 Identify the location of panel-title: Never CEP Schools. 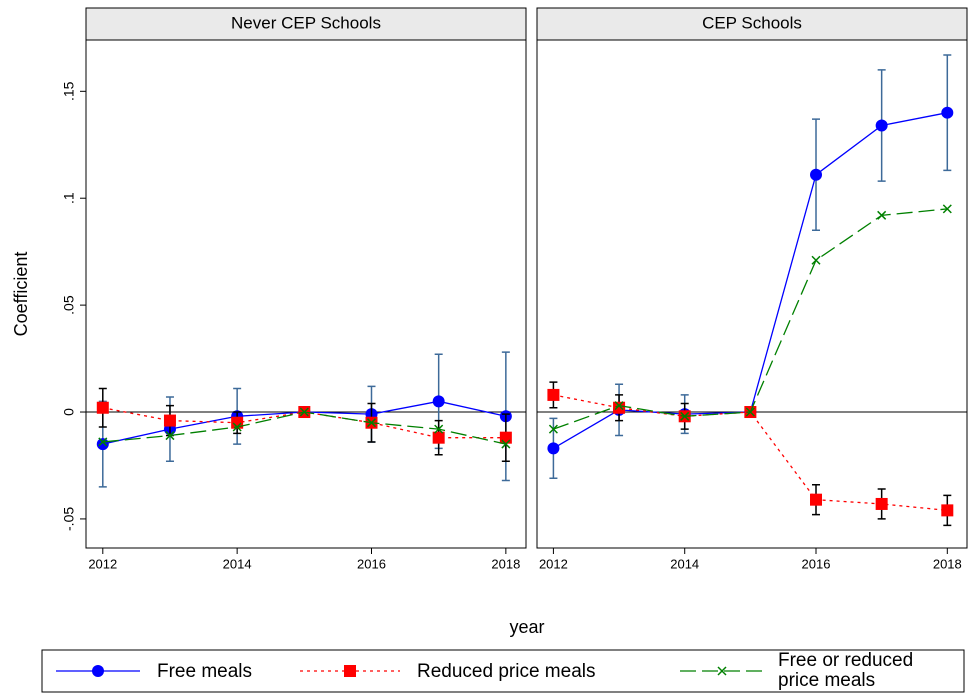
(306, 22).